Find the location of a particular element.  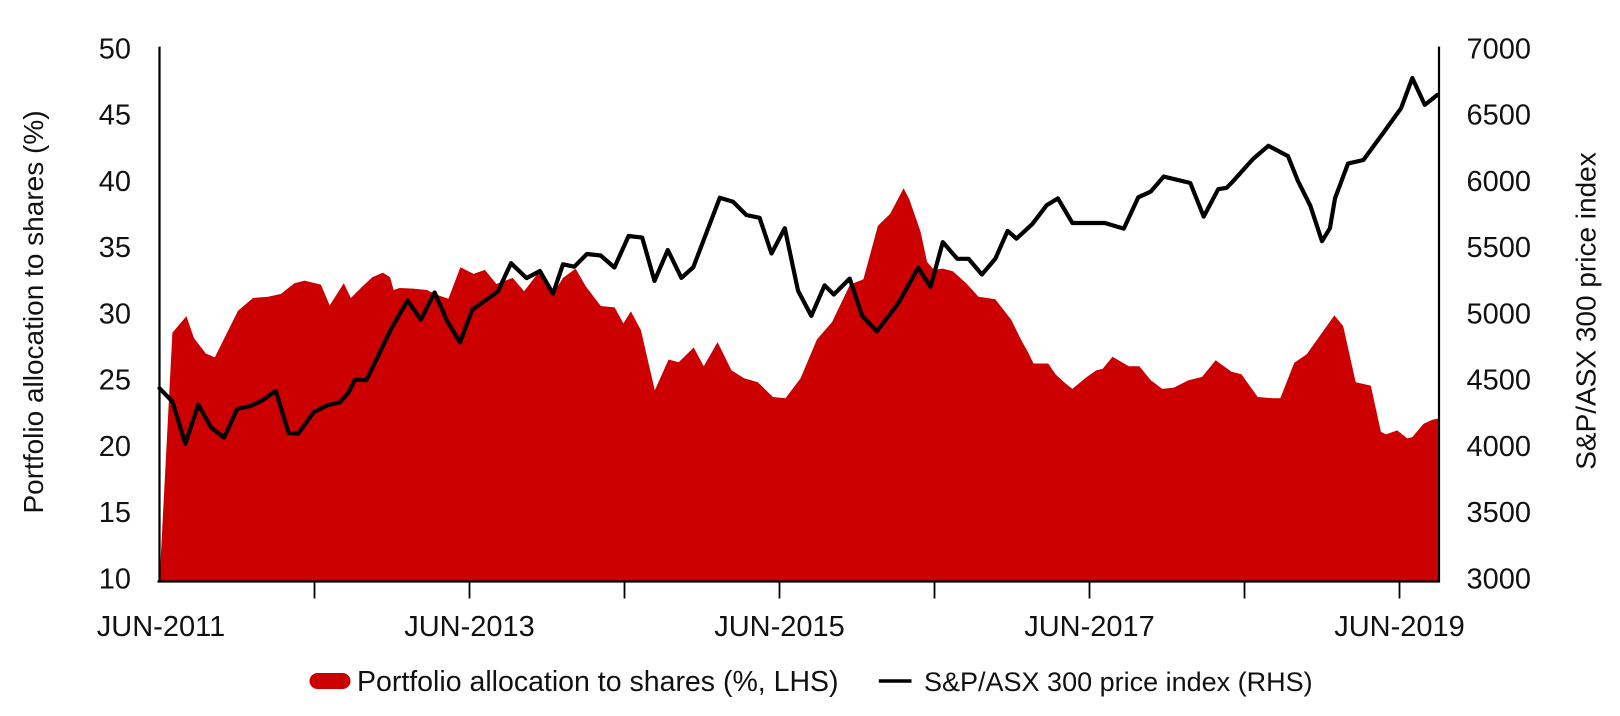

svg-text: JUN-2019 is located at coordinates (1399, 627).